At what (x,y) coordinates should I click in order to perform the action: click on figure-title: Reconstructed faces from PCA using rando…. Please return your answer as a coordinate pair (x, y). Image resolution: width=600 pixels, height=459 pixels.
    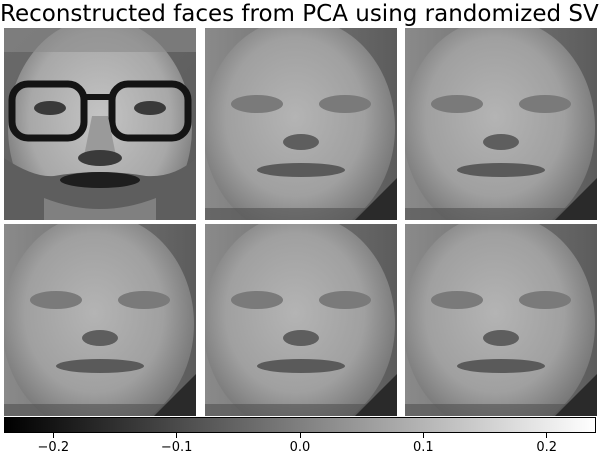
    Looking at the image, I should click on (300, 14).